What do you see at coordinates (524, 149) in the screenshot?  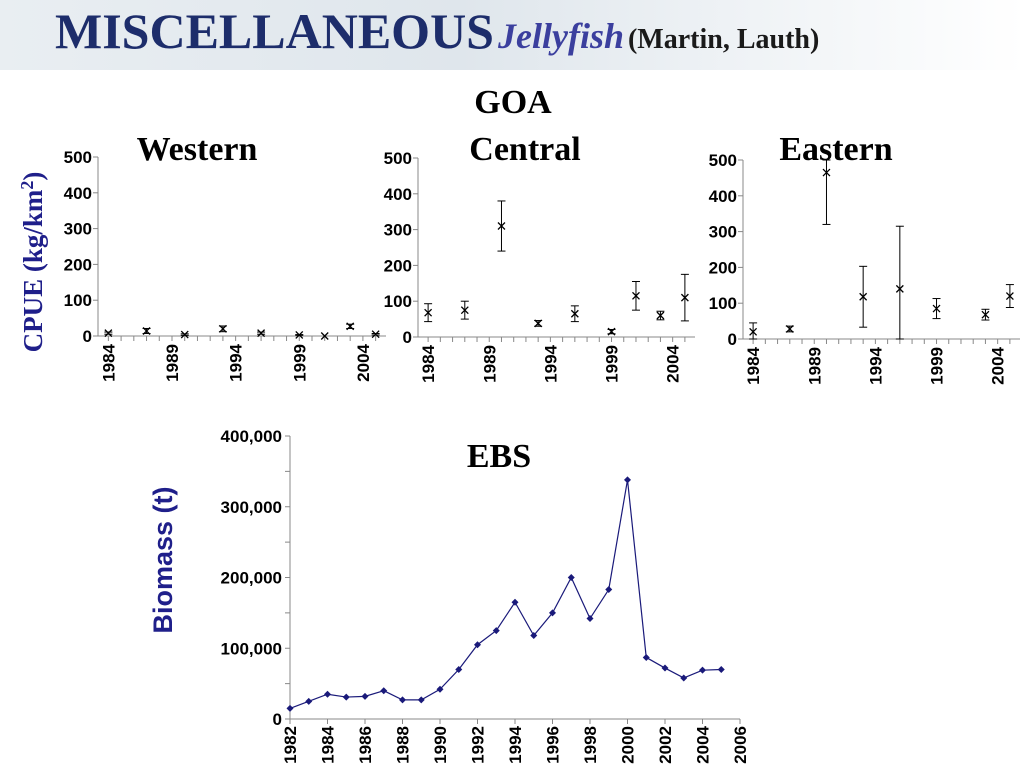 I see `chart-title: Central` at bounding box center [524, 149].